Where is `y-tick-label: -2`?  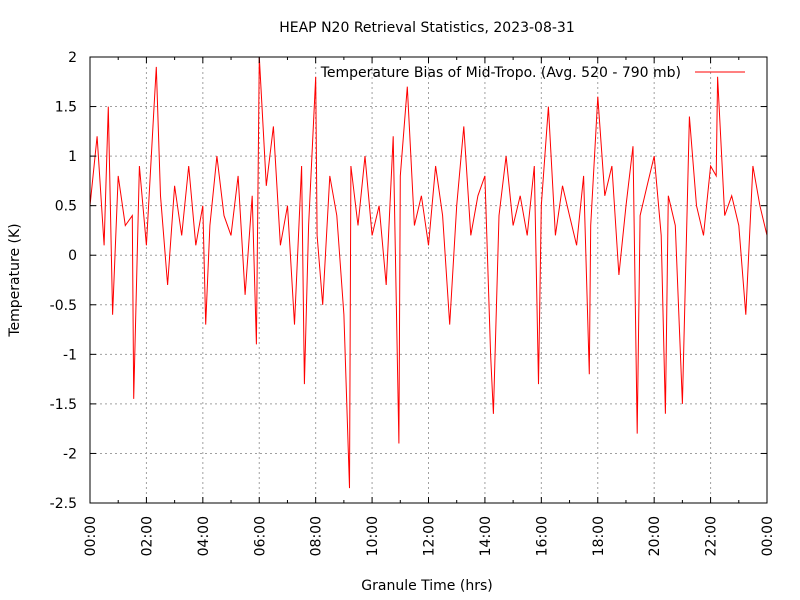 y-tick-label: -2 is located at coordinates (70, 454).